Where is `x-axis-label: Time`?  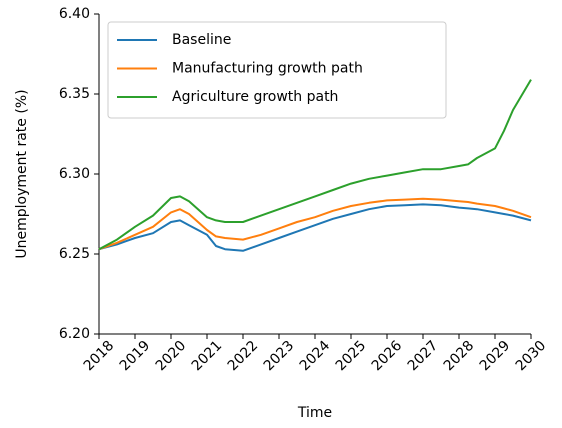 x-axis-label: Time is located at coordinates (314, 413).